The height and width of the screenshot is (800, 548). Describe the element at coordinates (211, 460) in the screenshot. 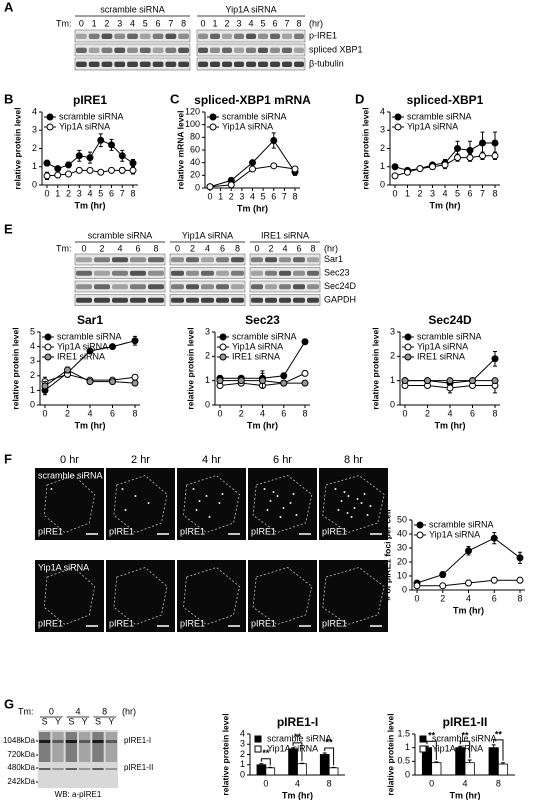

I see `time-label: 4 hr` at that location.